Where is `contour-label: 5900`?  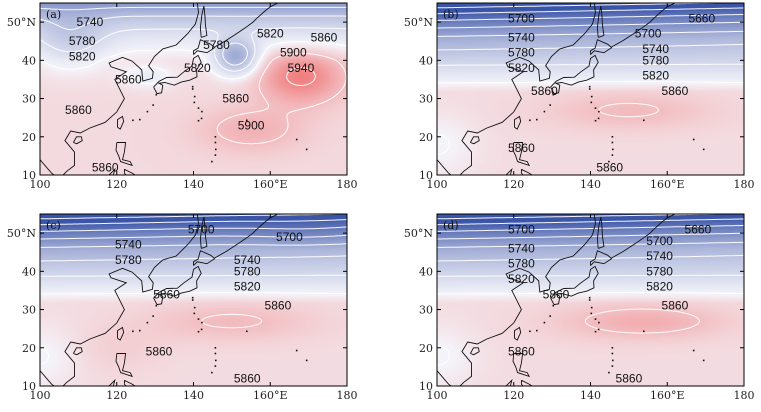
contour-label: 5900 is located at coordinates (293, 53).